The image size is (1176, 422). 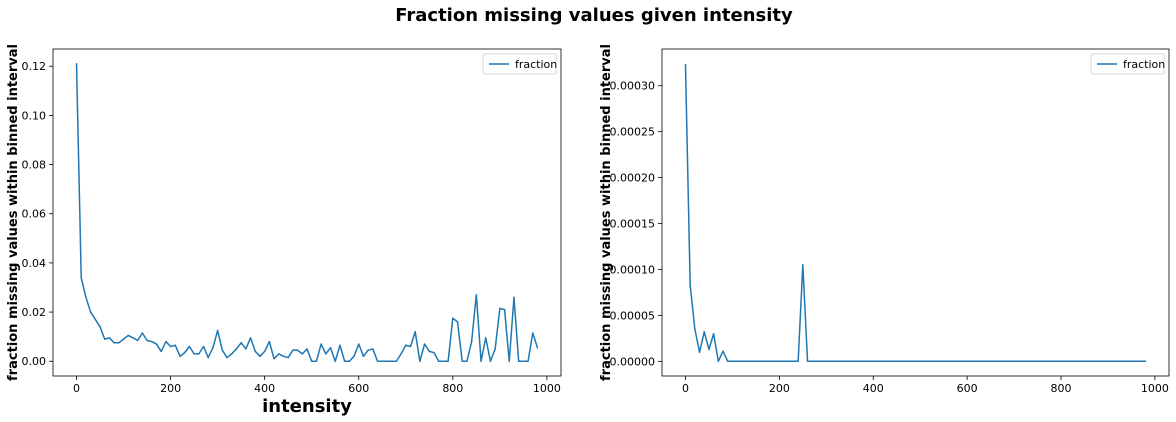 What do you see at coordinates (536, 64) in the screenshot?
I see `legend-label: fraction` at bounding box center [536, 64].